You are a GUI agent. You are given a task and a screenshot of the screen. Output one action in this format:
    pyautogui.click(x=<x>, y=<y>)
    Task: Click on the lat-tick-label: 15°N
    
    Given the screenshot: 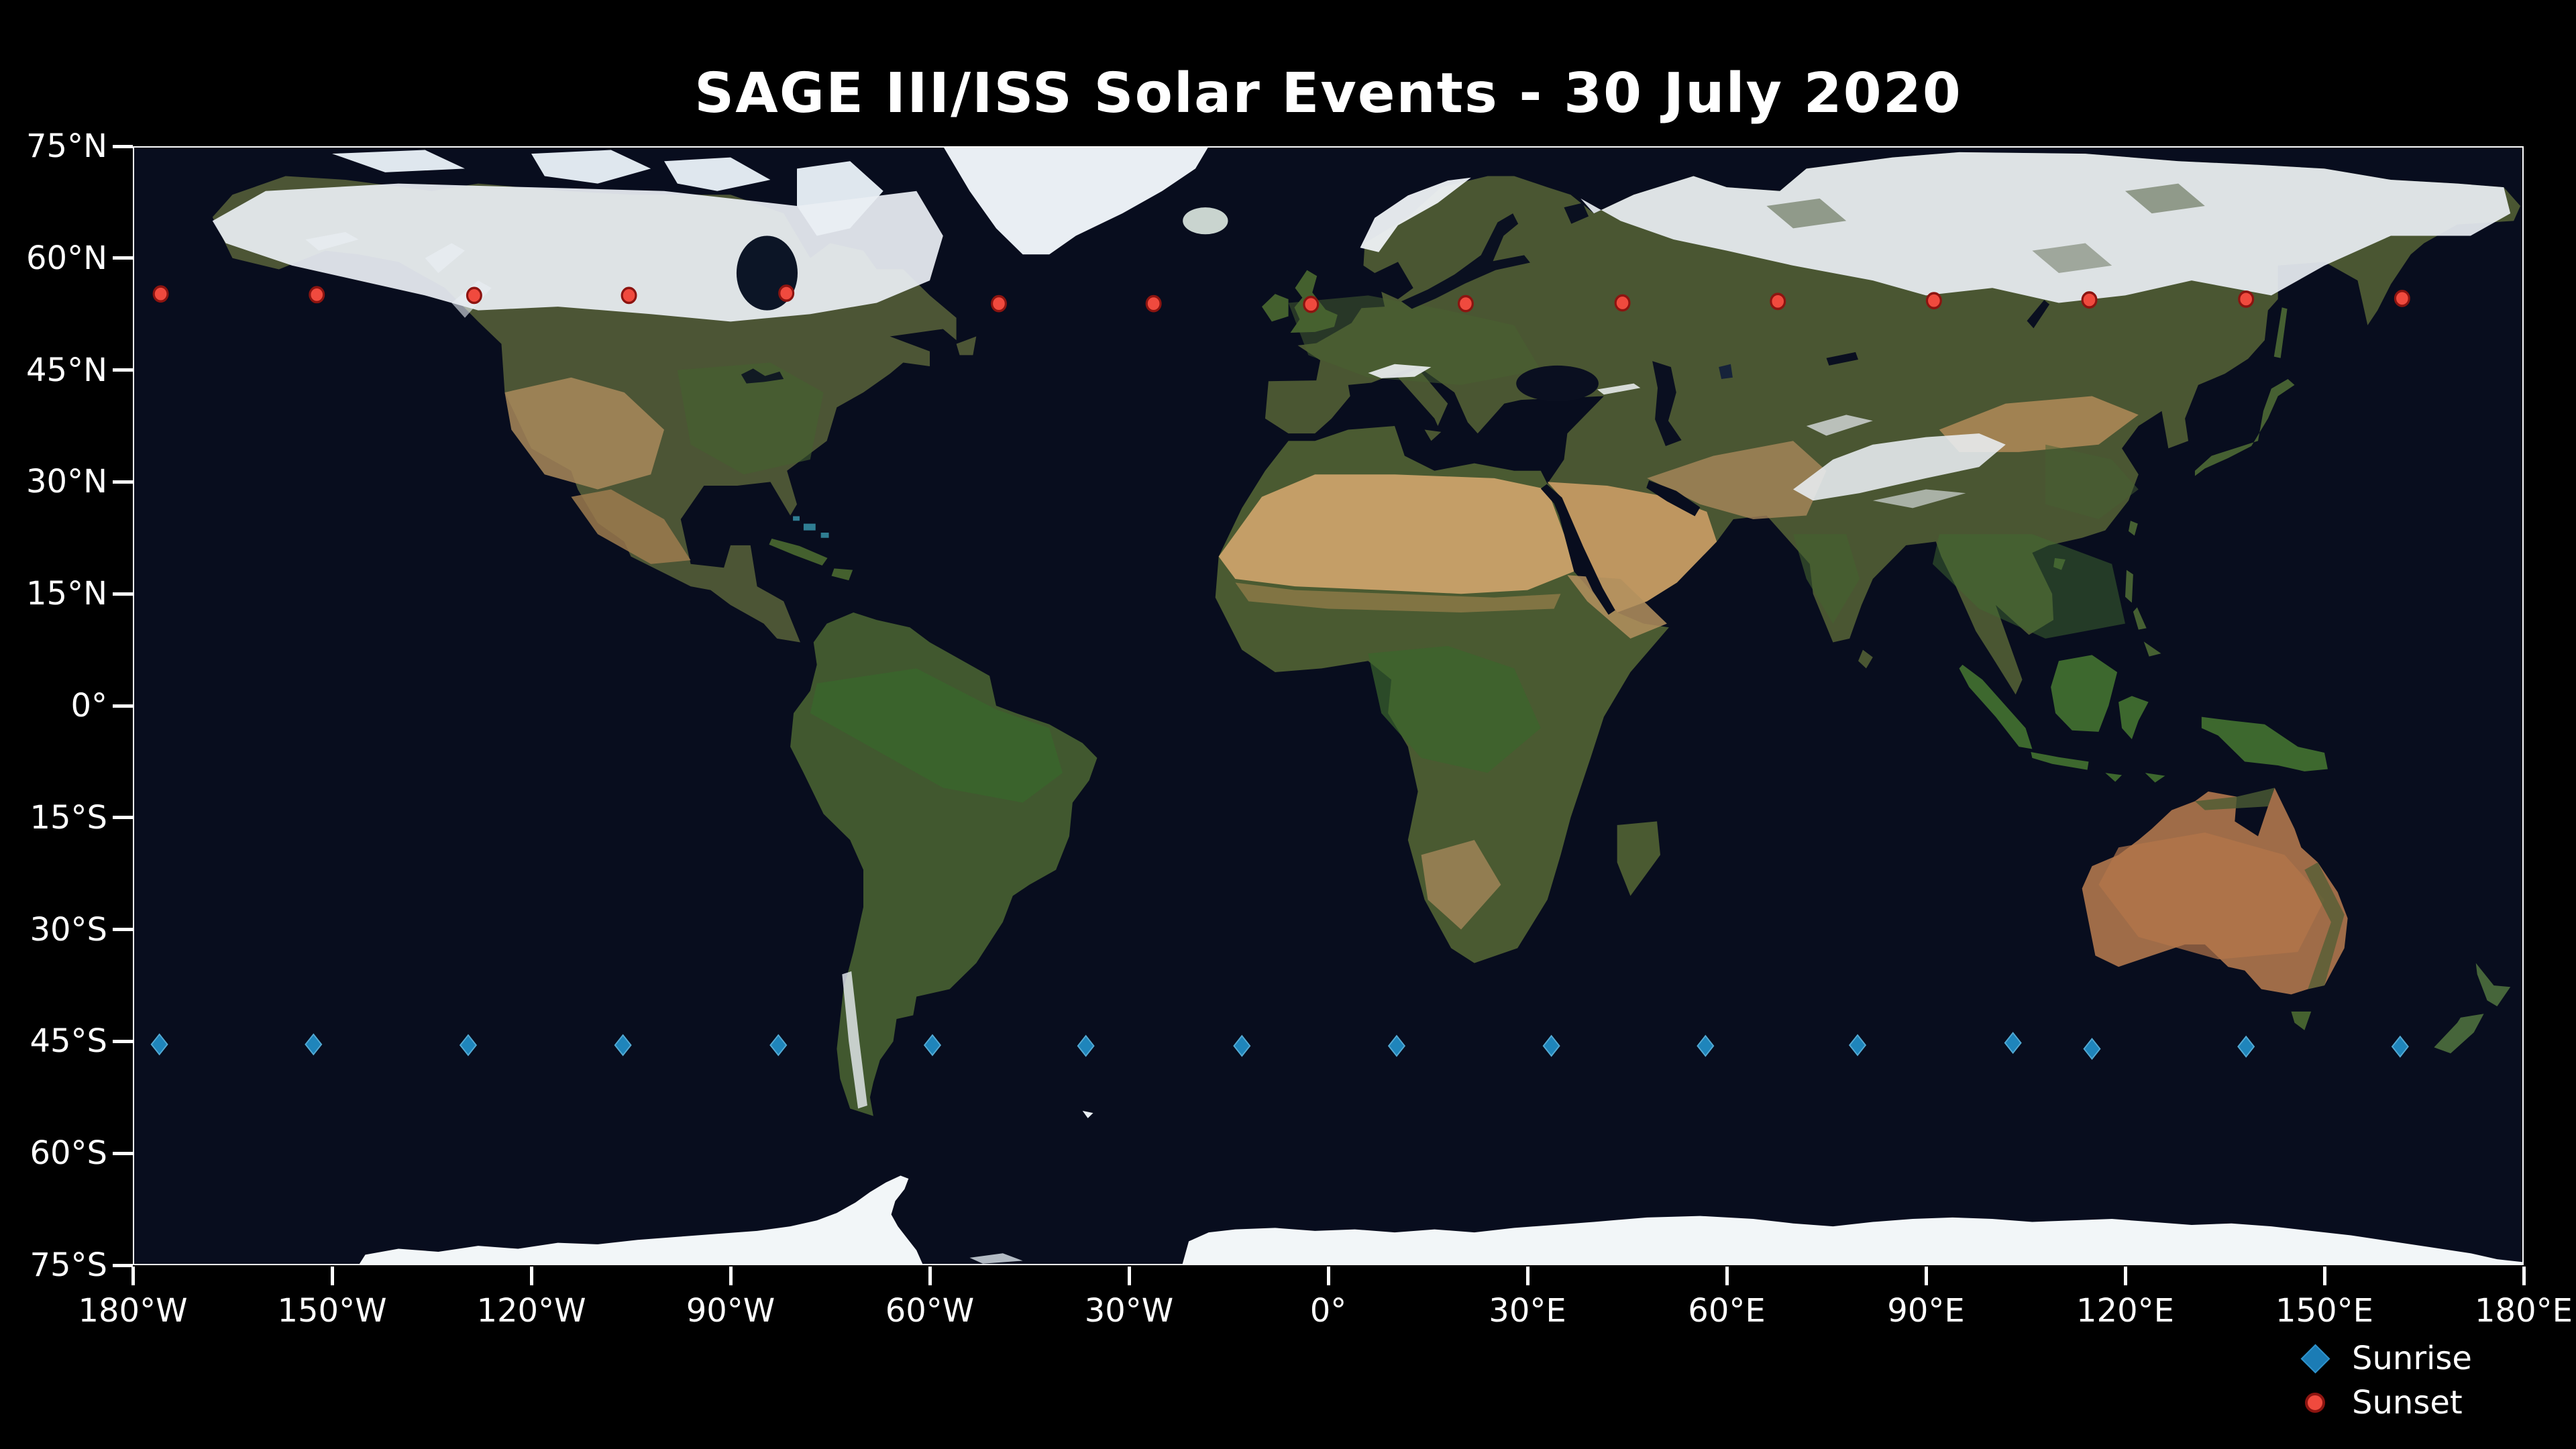 What is the action you would take?
    pyautogui.click(x=66, y=594)
    